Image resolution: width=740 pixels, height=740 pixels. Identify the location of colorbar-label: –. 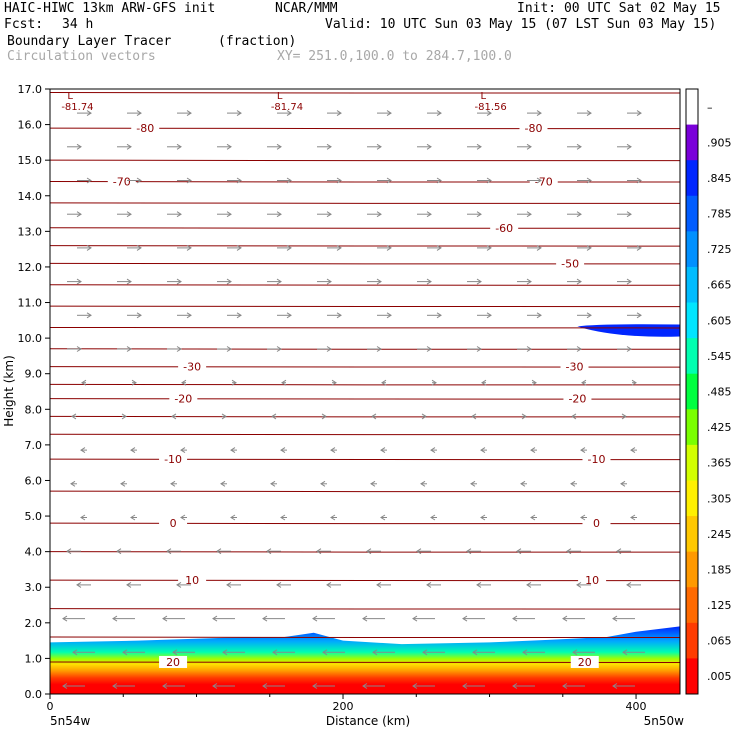
(710, 107).